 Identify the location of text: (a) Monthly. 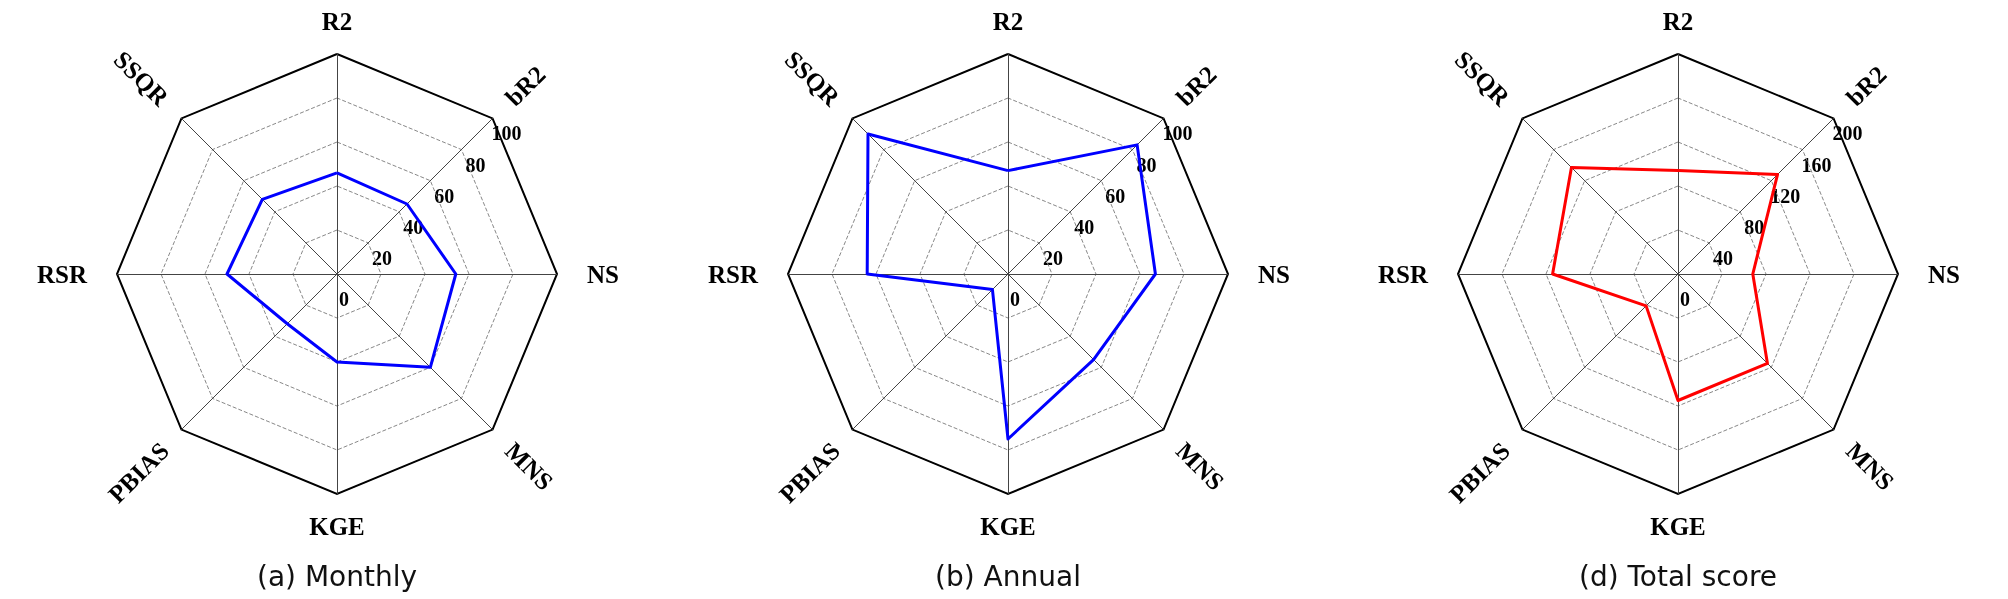
(337, 576).